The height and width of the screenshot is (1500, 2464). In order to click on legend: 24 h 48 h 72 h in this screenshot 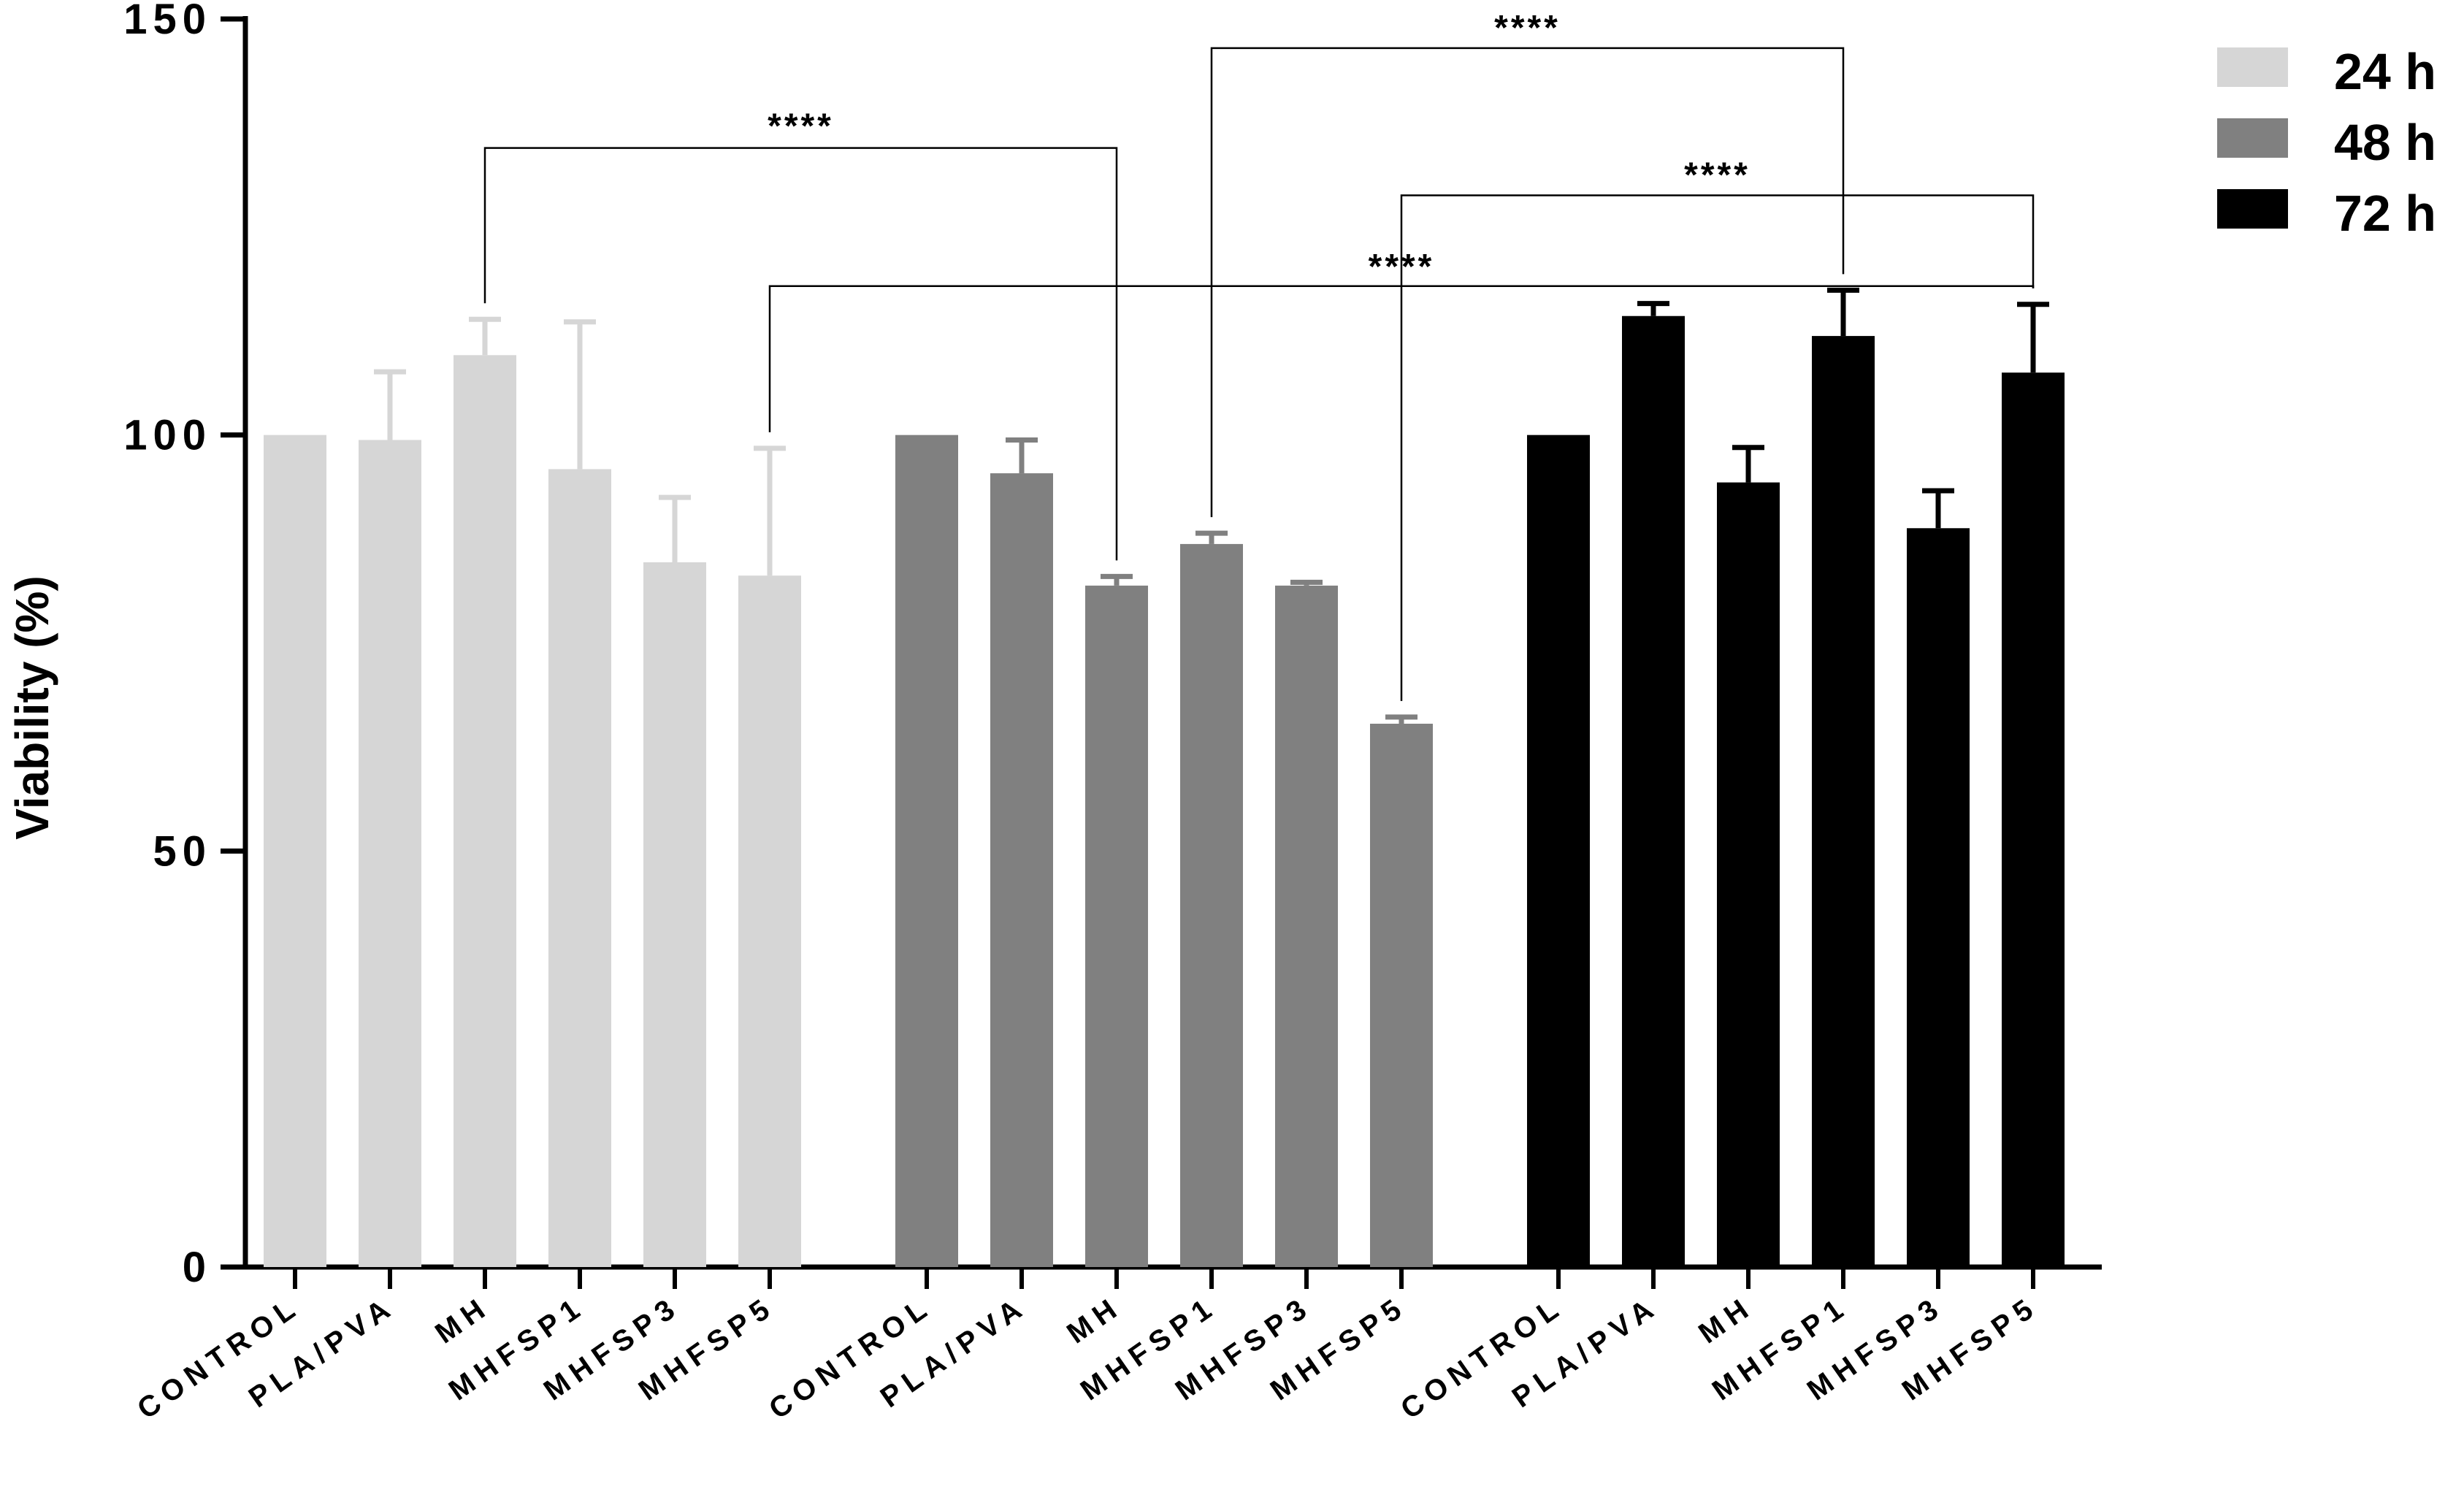, I will do `click(2326, 142)`.